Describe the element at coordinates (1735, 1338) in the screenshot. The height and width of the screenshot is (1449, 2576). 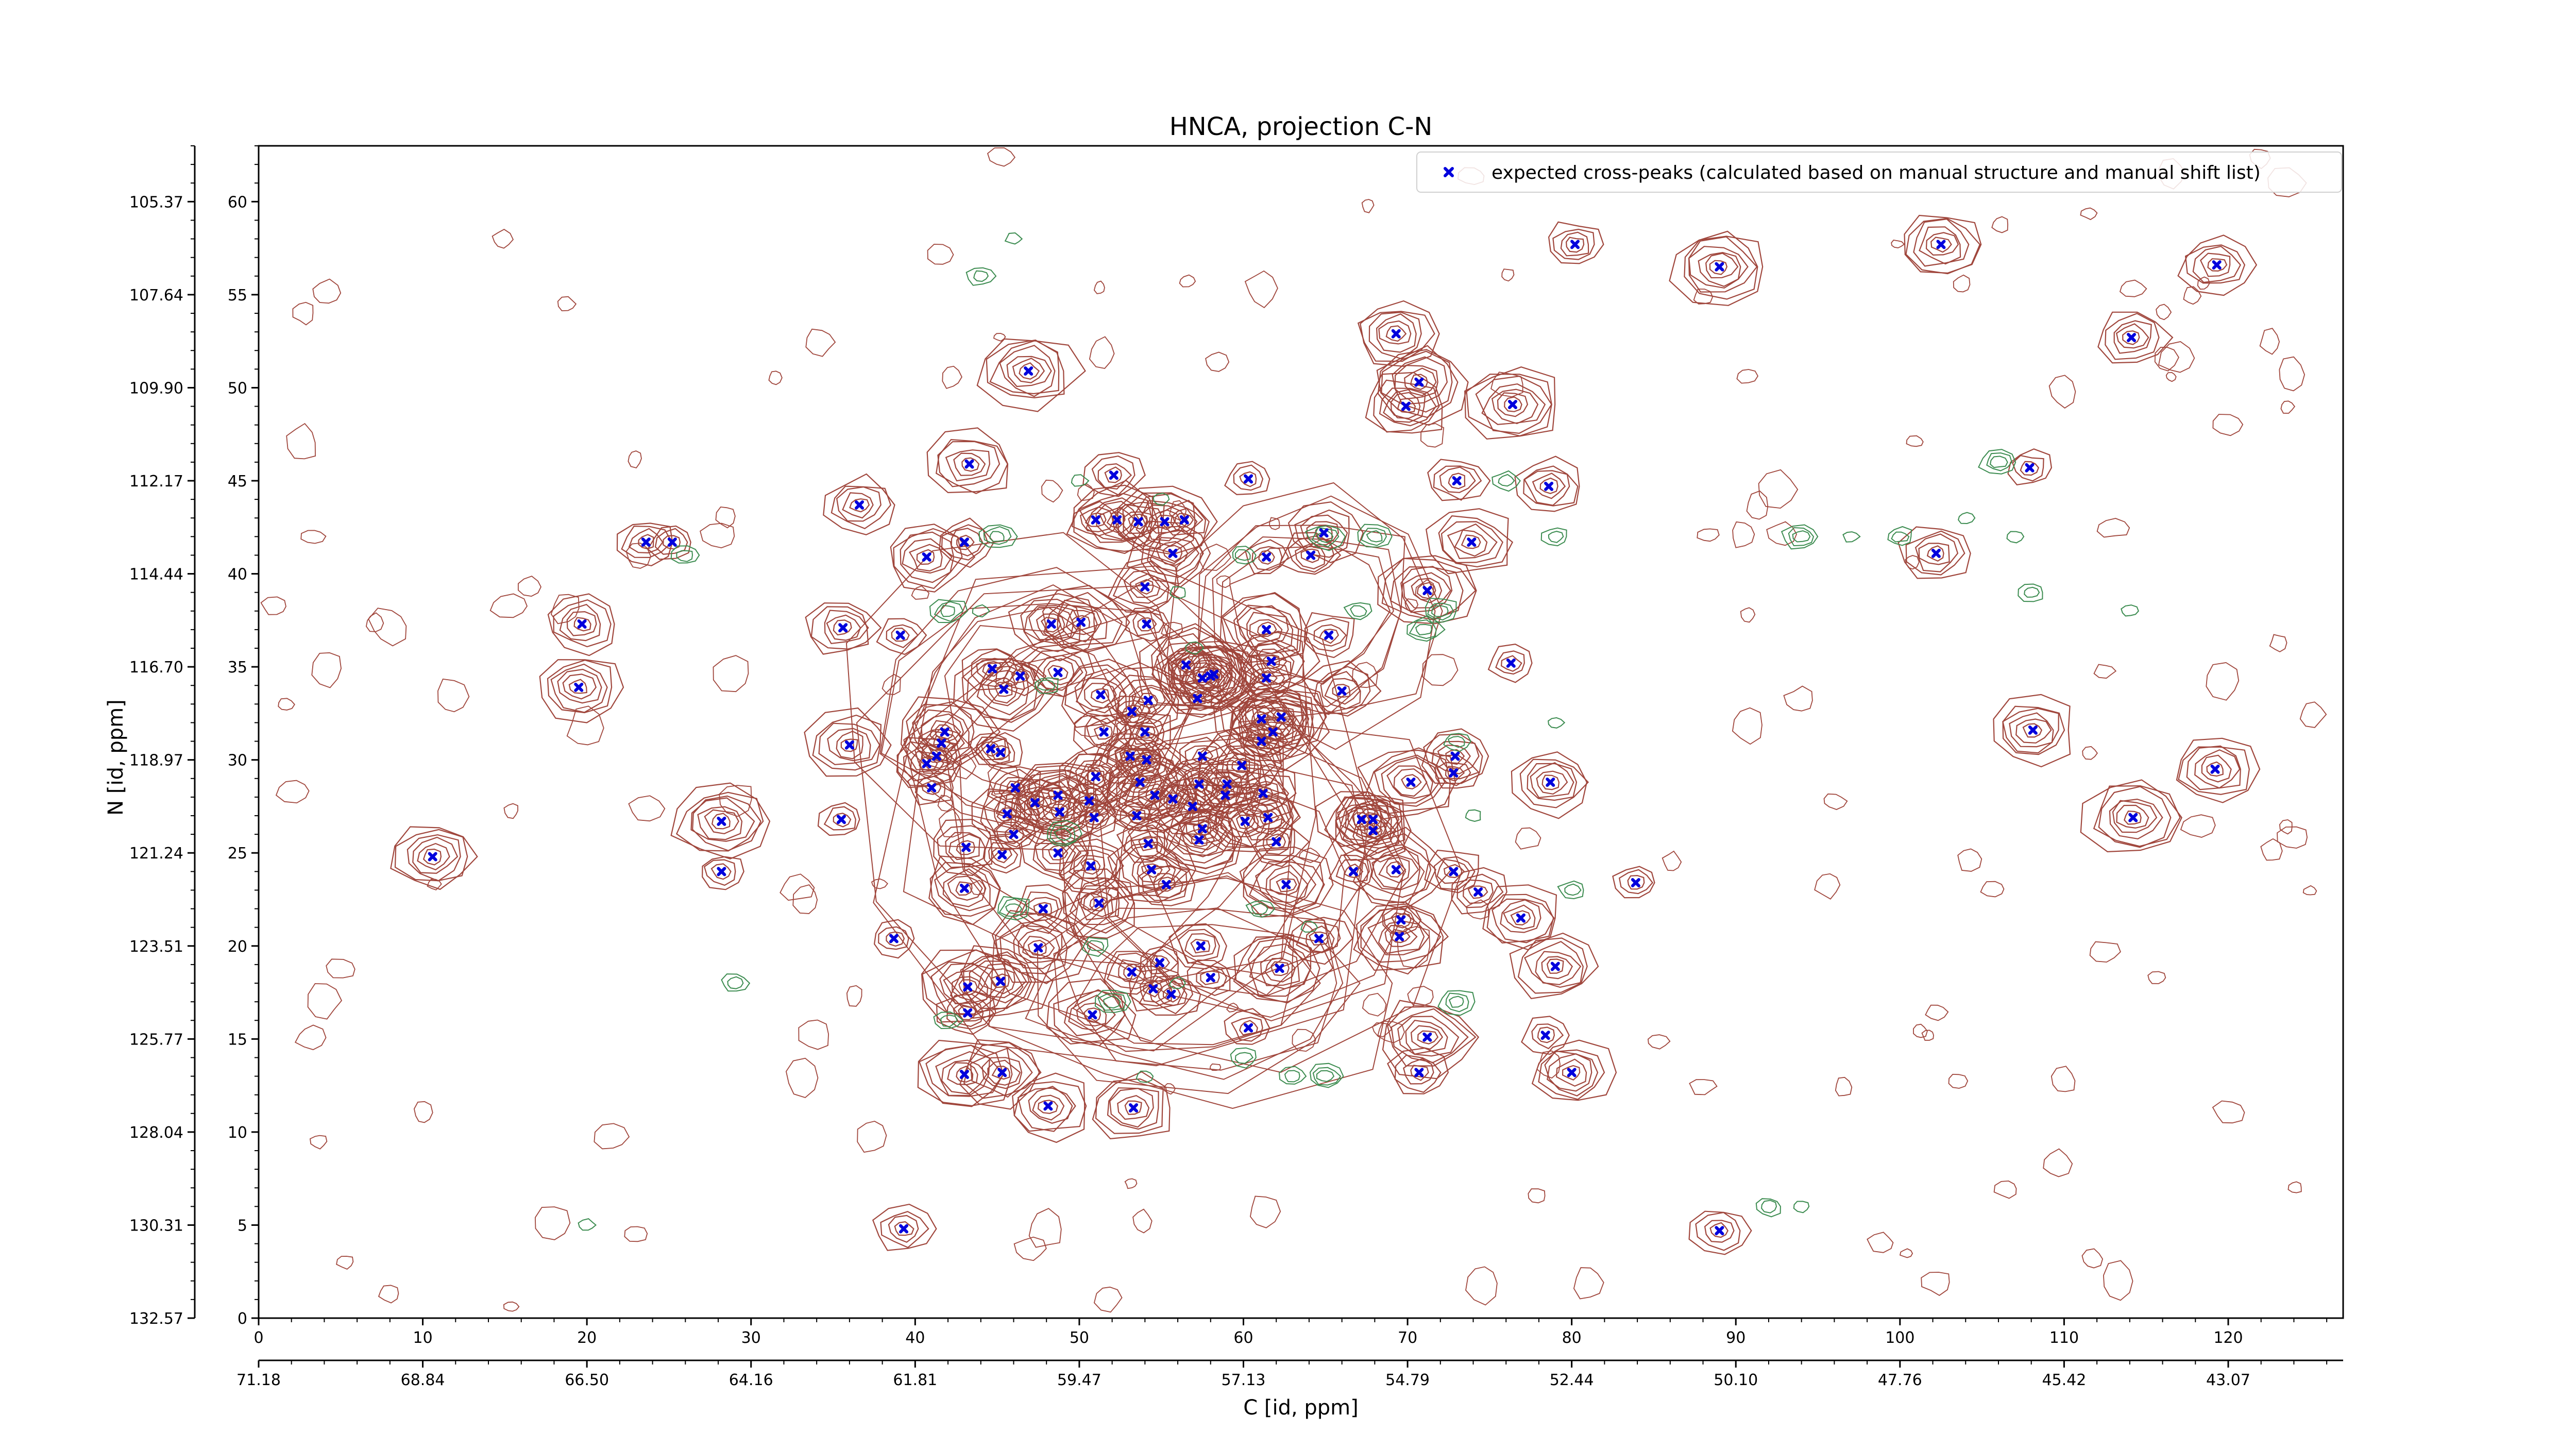
I see `x-tick-label: 90` at that location.